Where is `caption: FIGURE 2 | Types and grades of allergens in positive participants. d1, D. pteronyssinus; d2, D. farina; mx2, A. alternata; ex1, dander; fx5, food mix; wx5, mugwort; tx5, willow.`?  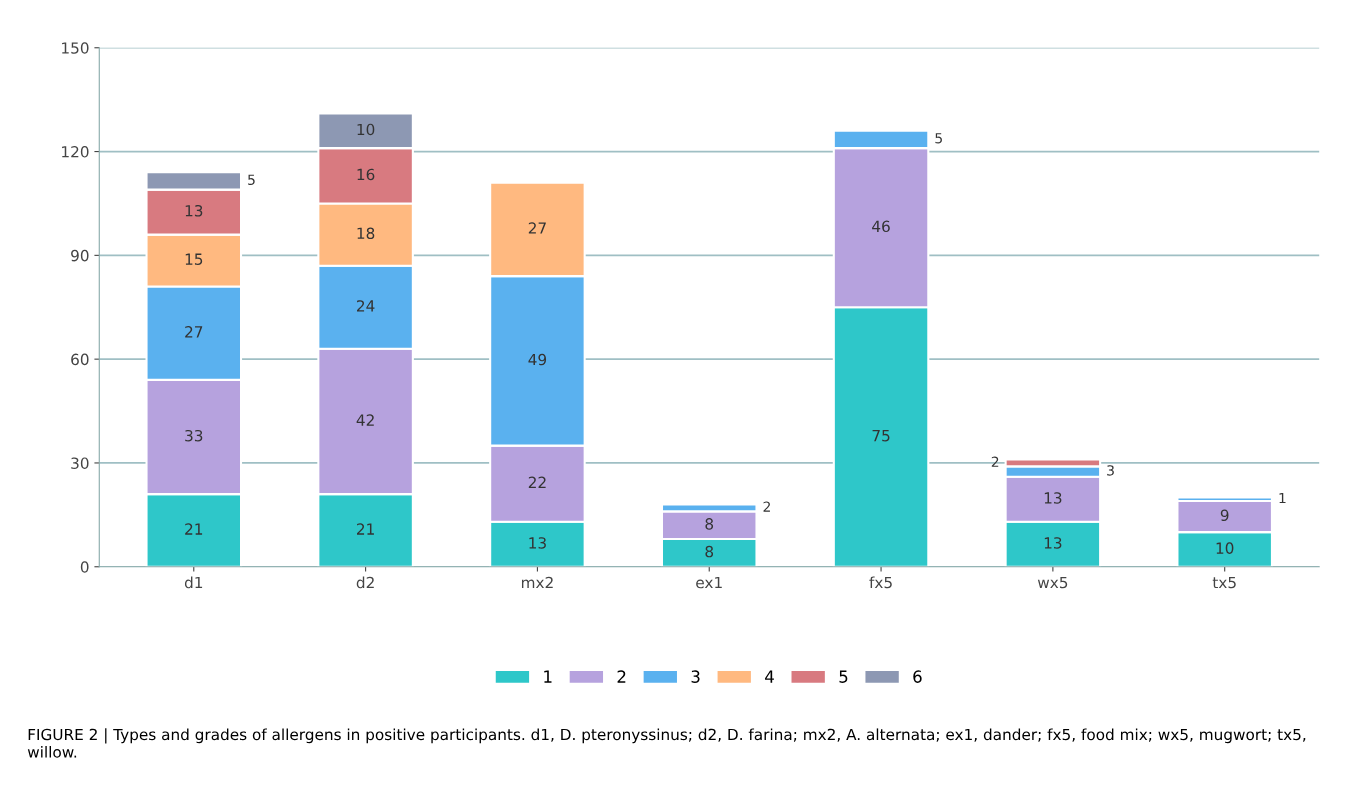 caption: FIGURE 2 | Types and grades of allergens in positive participants. d1, D. pteronyssinus; d2, D. farina; mx2, A. alternata; ex1, dander; fx5, food mix; wx5, mugwort; tx5, willow. is located at coordinates (666, 743).